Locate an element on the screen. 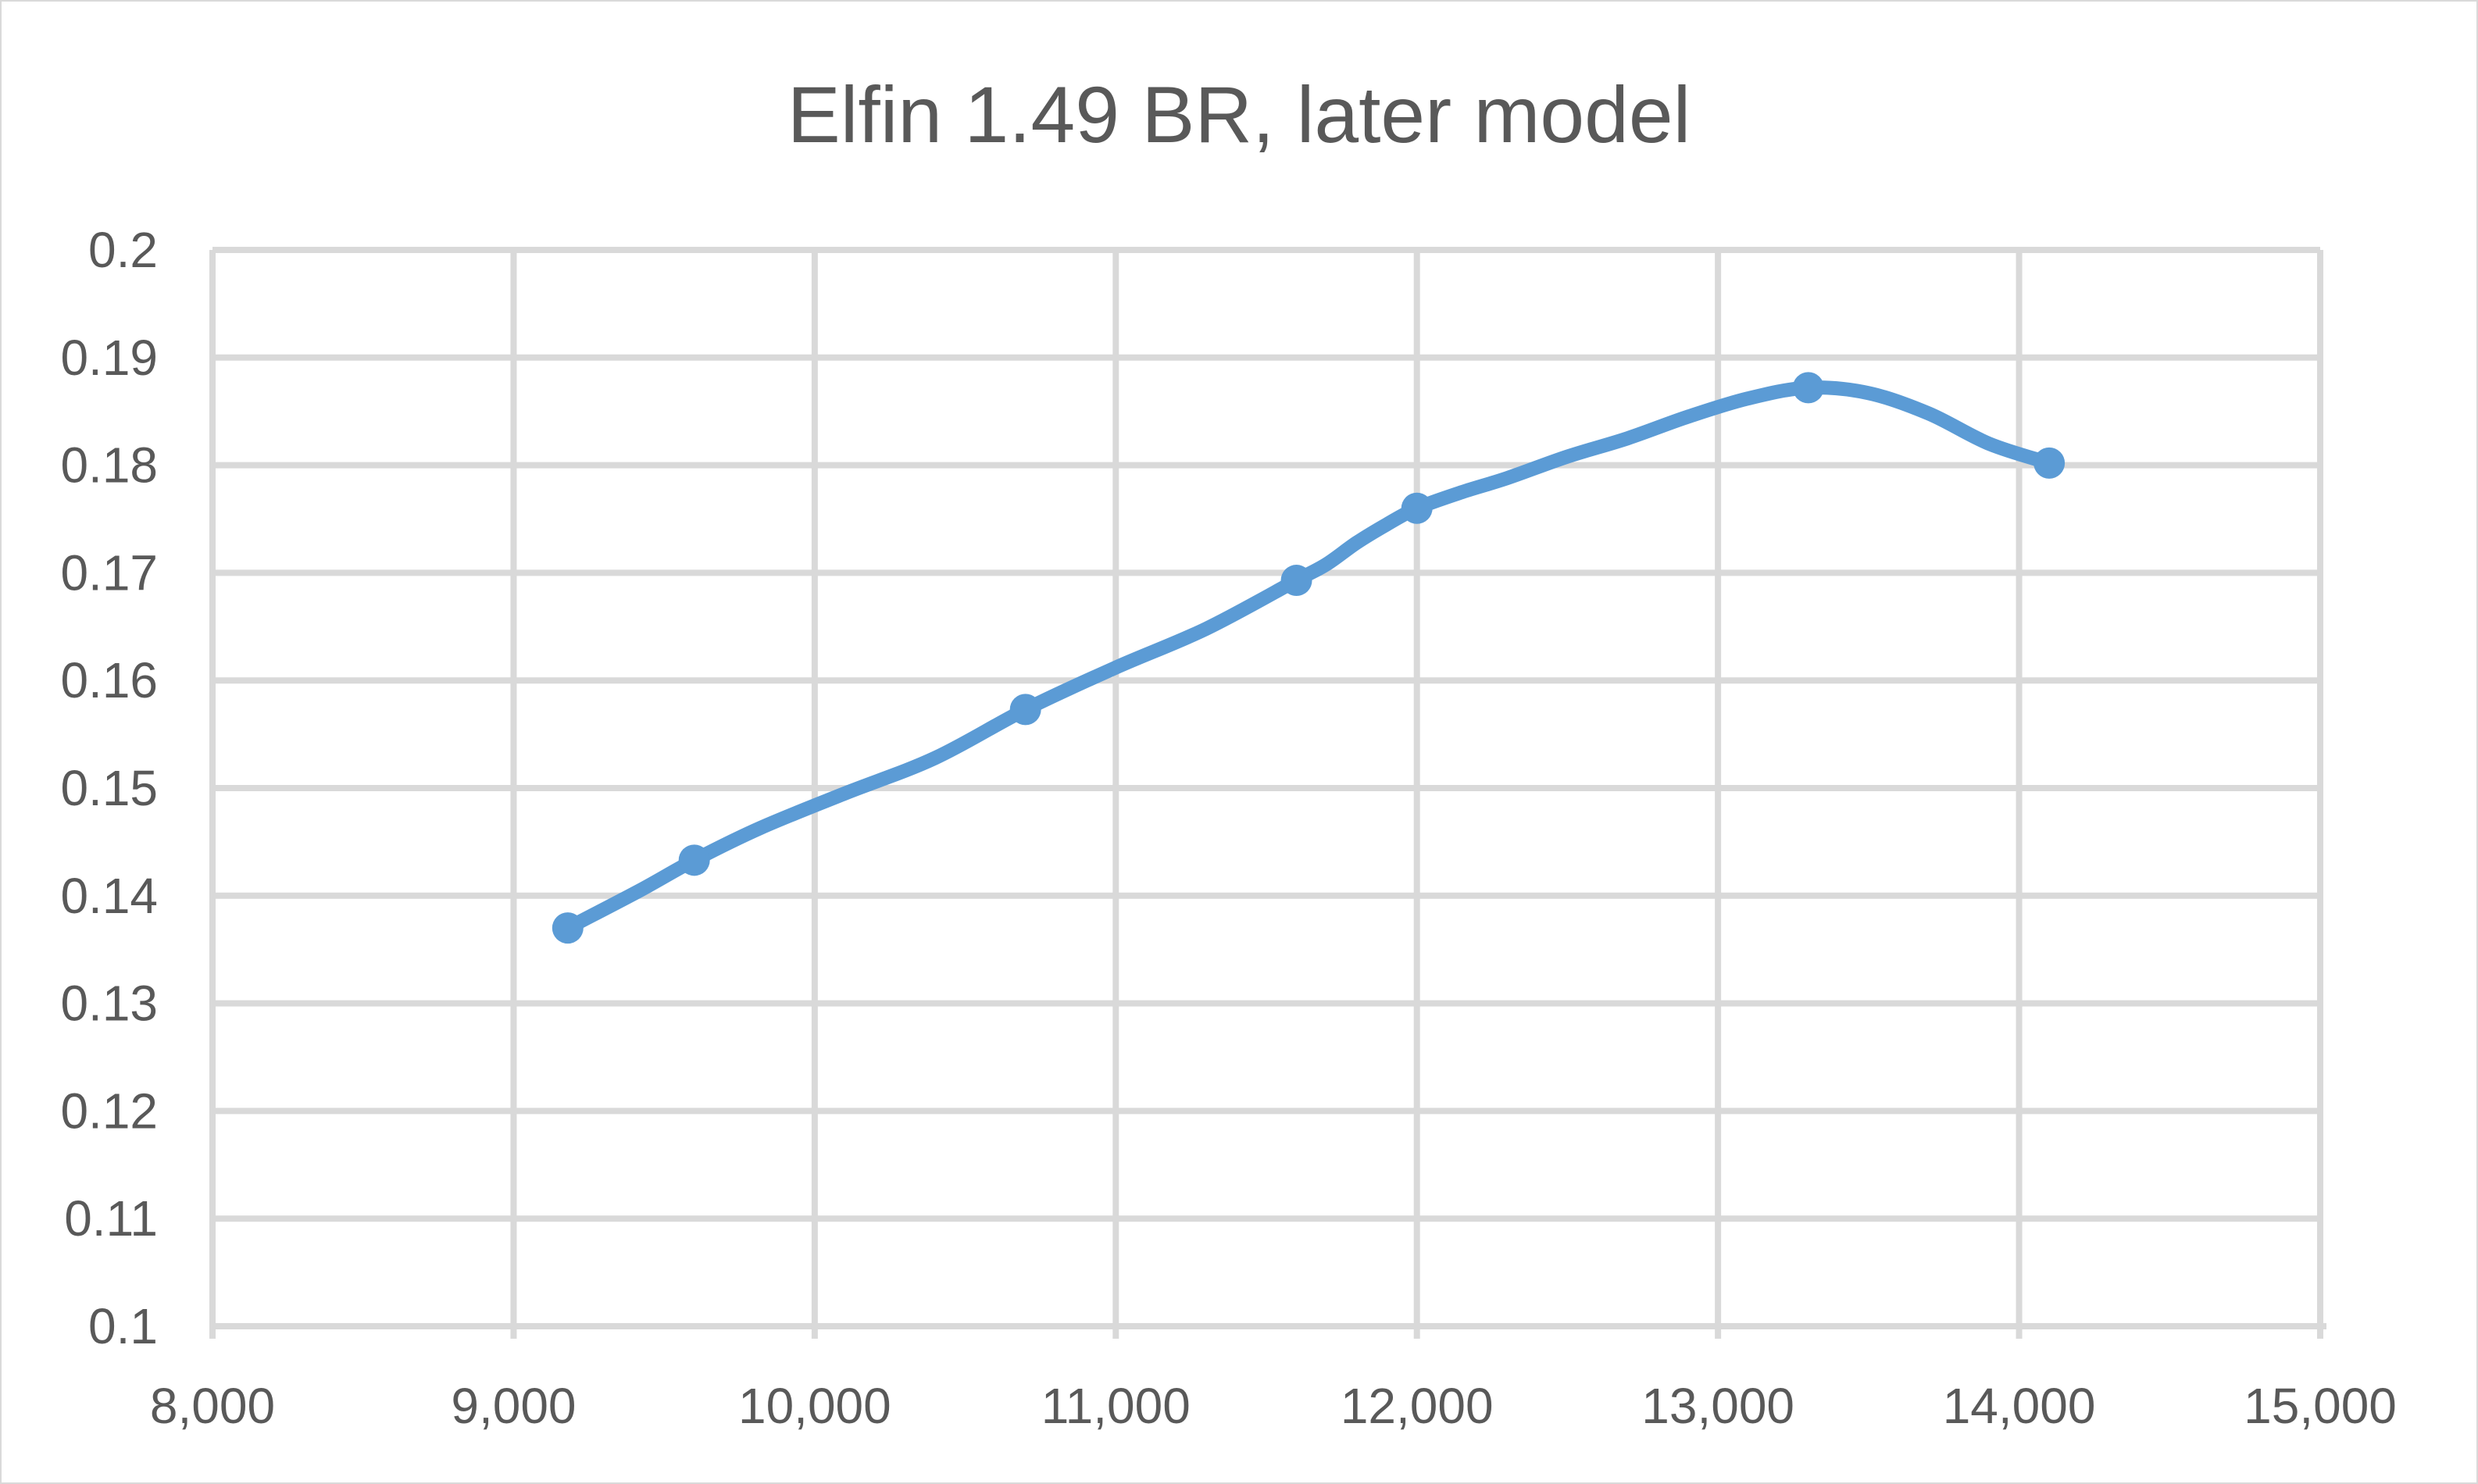  x-tick-label: 14,000 is located at coordinates (2020, 1406).